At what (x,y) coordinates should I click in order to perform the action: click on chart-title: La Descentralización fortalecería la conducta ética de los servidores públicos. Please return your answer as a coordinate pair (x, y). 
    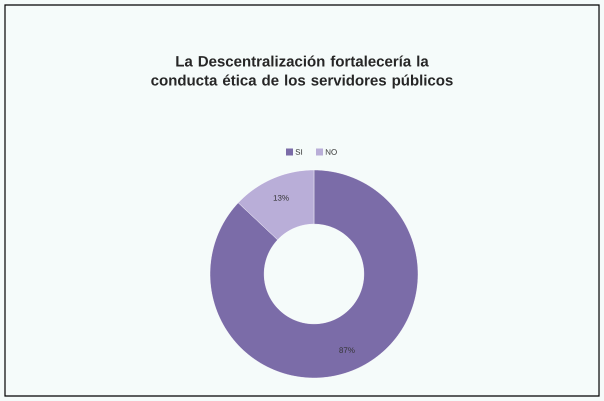
    Looking at the image, I should click on (302, 72).